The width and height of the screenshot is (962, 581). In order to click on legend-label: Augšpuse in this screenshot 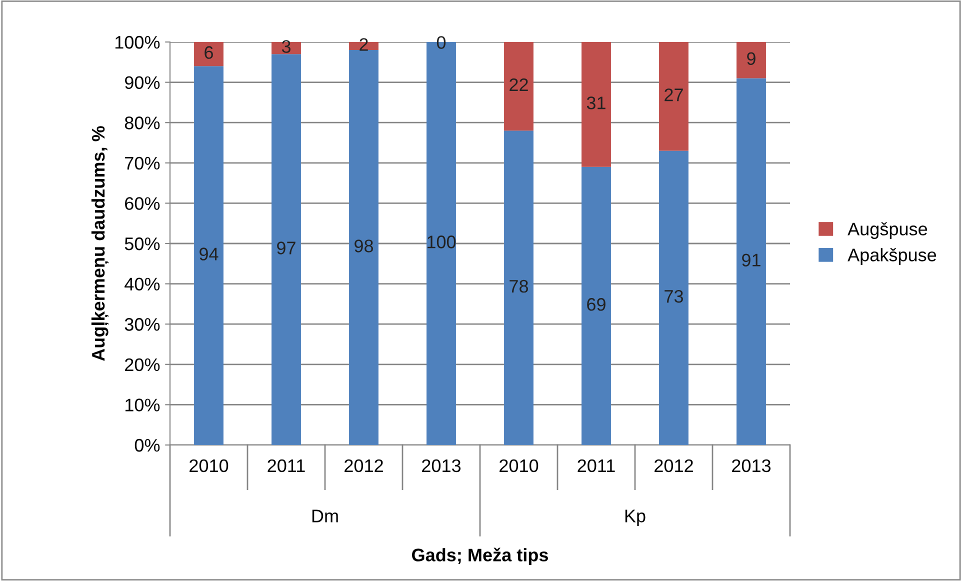, I will do `click(888, 230)`.